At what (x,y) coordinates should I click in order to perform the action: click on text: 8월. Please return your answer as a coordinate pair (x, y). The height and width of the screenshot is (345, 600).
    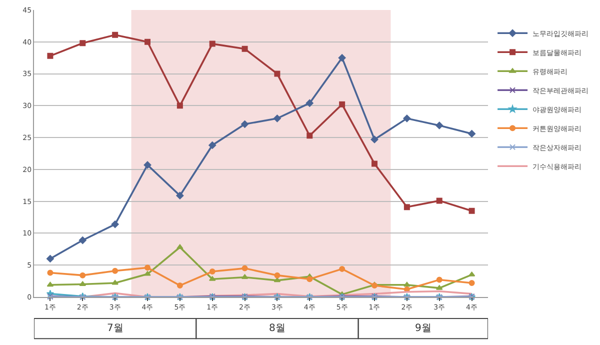
    Looking at the image, I should click on (277, 328).